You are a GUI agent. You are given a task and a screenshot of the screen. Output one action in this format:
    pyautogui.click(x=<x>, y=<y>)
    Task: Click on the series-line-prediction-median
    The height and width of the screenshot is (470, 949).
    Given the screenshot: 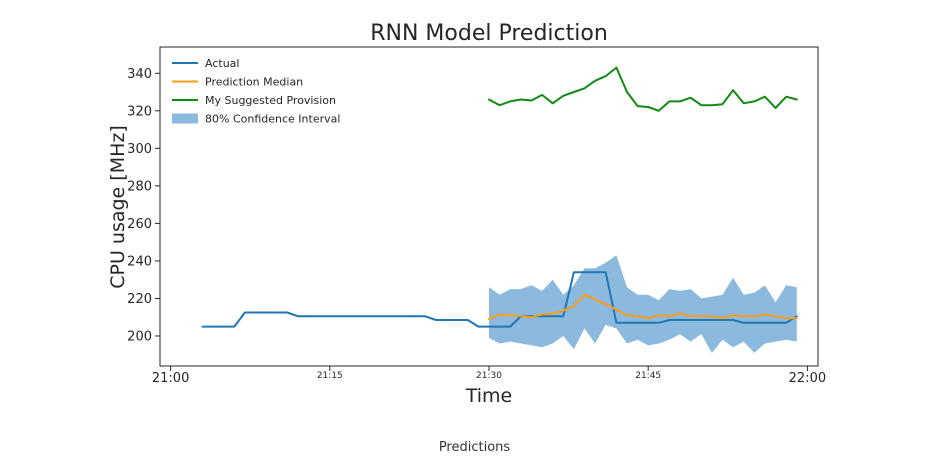 What is the action you would take?
    pyautogui.click(x=643, y=307)
    